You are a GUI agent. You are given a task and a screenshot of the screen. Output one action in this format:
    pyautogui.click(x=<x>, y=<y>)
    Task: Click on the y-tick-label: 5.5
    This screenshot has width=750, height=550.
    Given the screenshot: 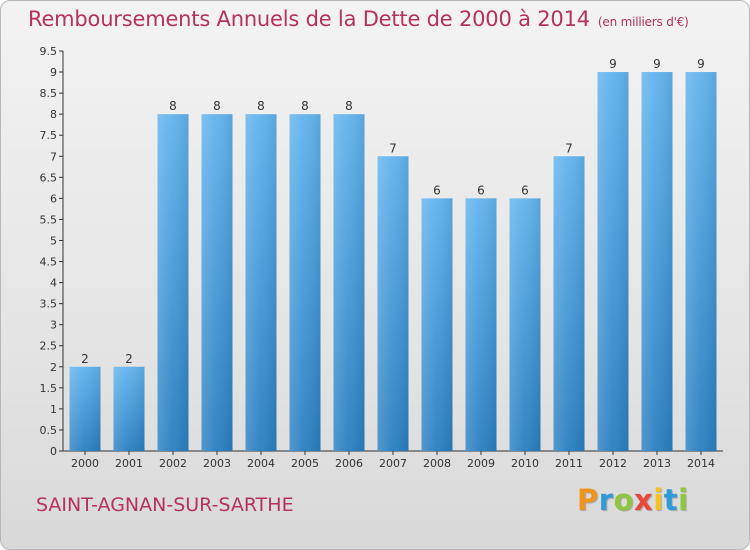 What is the action you would take?
    pyautogui.click(x=49, y=219)
    